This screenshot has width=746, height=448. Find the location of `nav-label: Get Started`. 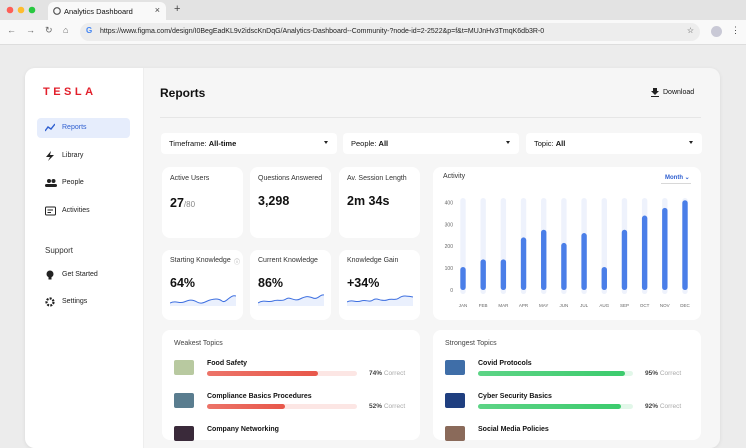

nav-label: Get Started is located at coordinates (80, 274).